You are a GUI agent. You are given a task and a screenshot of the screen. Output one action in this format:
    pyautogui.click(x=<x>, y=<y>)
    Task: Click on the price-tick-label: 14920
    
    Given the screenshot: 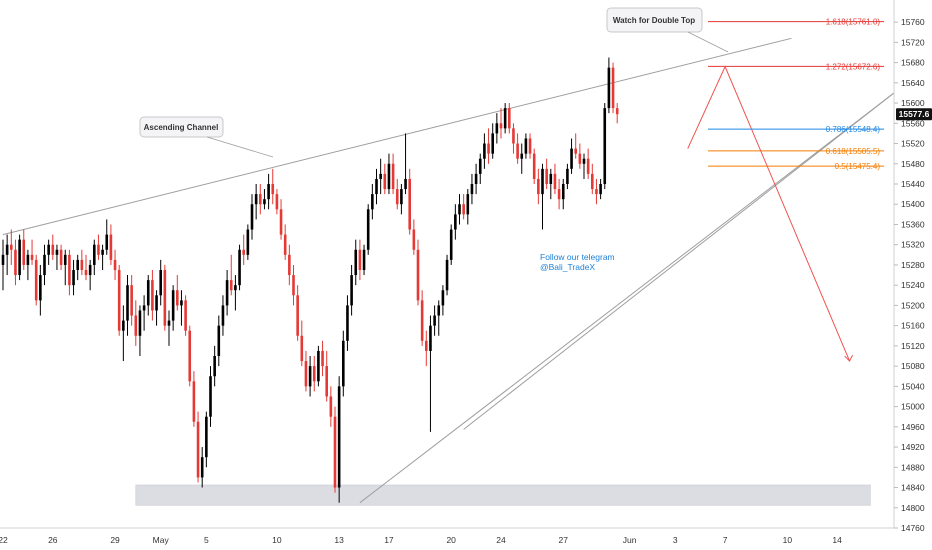 What is the action you would take?
    pyautogui.click(x=913, y=447)
    